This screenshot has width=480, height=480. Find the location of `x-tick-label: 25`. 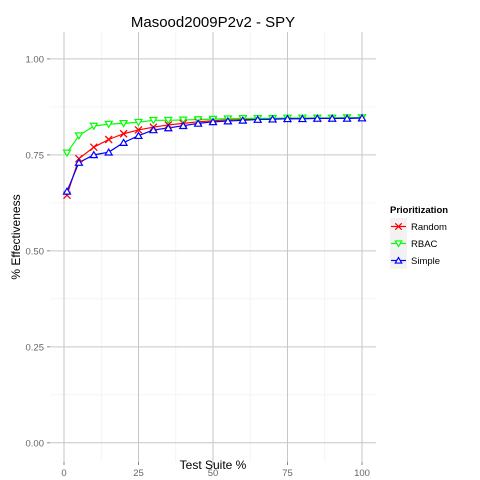

x-tick-label: 25 is located at coordinates (138, 473).